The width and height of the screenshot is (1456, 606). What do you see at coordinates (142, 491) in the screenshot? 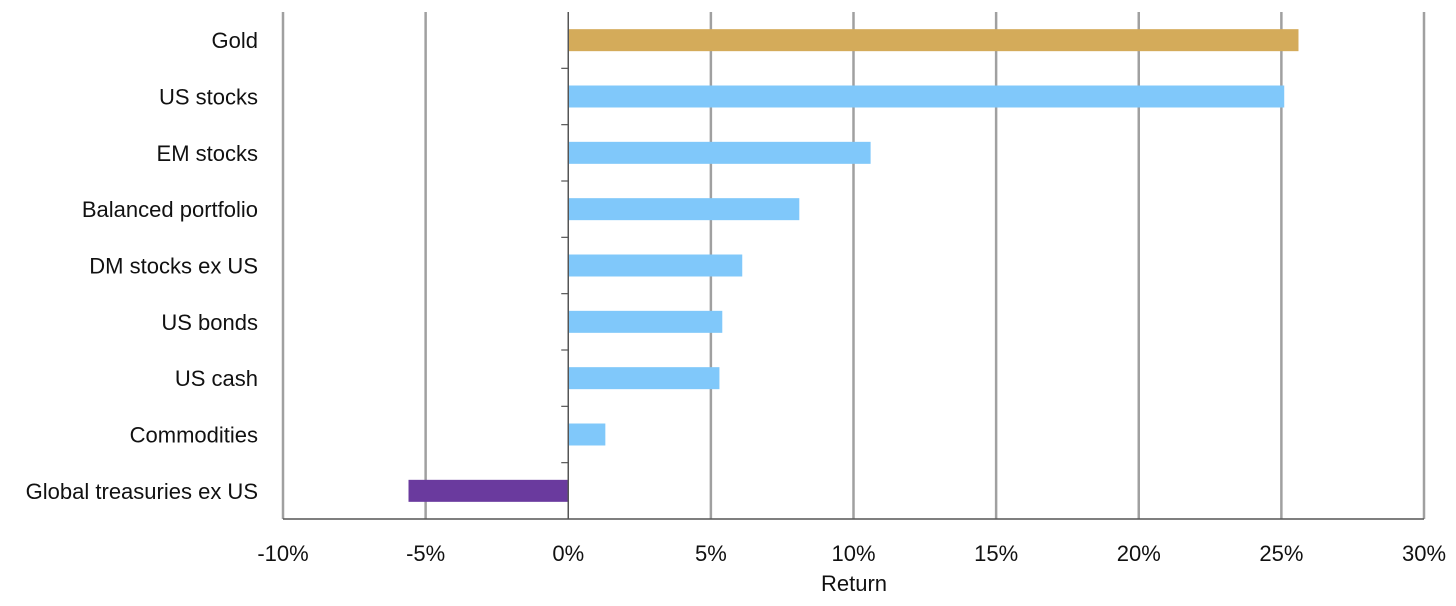
I see `category-label: Global treasuries ex US` at bounding box center [142, 491].